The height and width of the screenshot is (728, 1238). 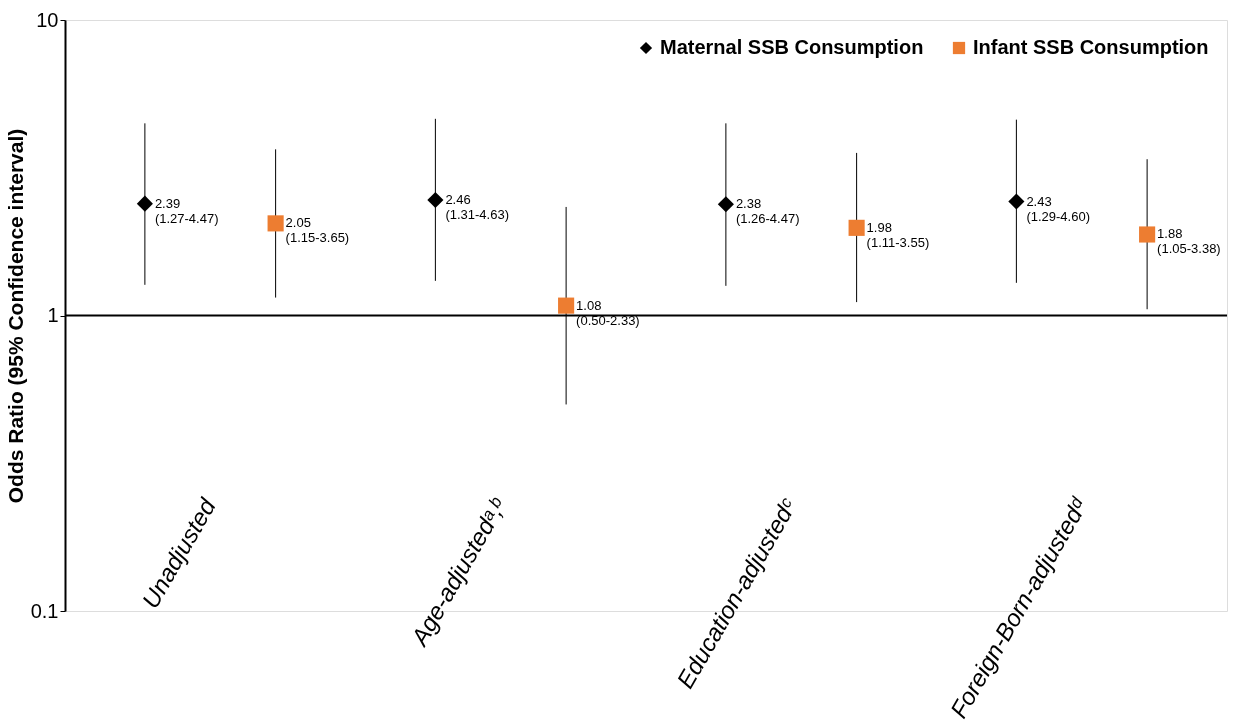 I want to click on data-label: 2.38 (1.26-4.47), so click(x=767, y=211).